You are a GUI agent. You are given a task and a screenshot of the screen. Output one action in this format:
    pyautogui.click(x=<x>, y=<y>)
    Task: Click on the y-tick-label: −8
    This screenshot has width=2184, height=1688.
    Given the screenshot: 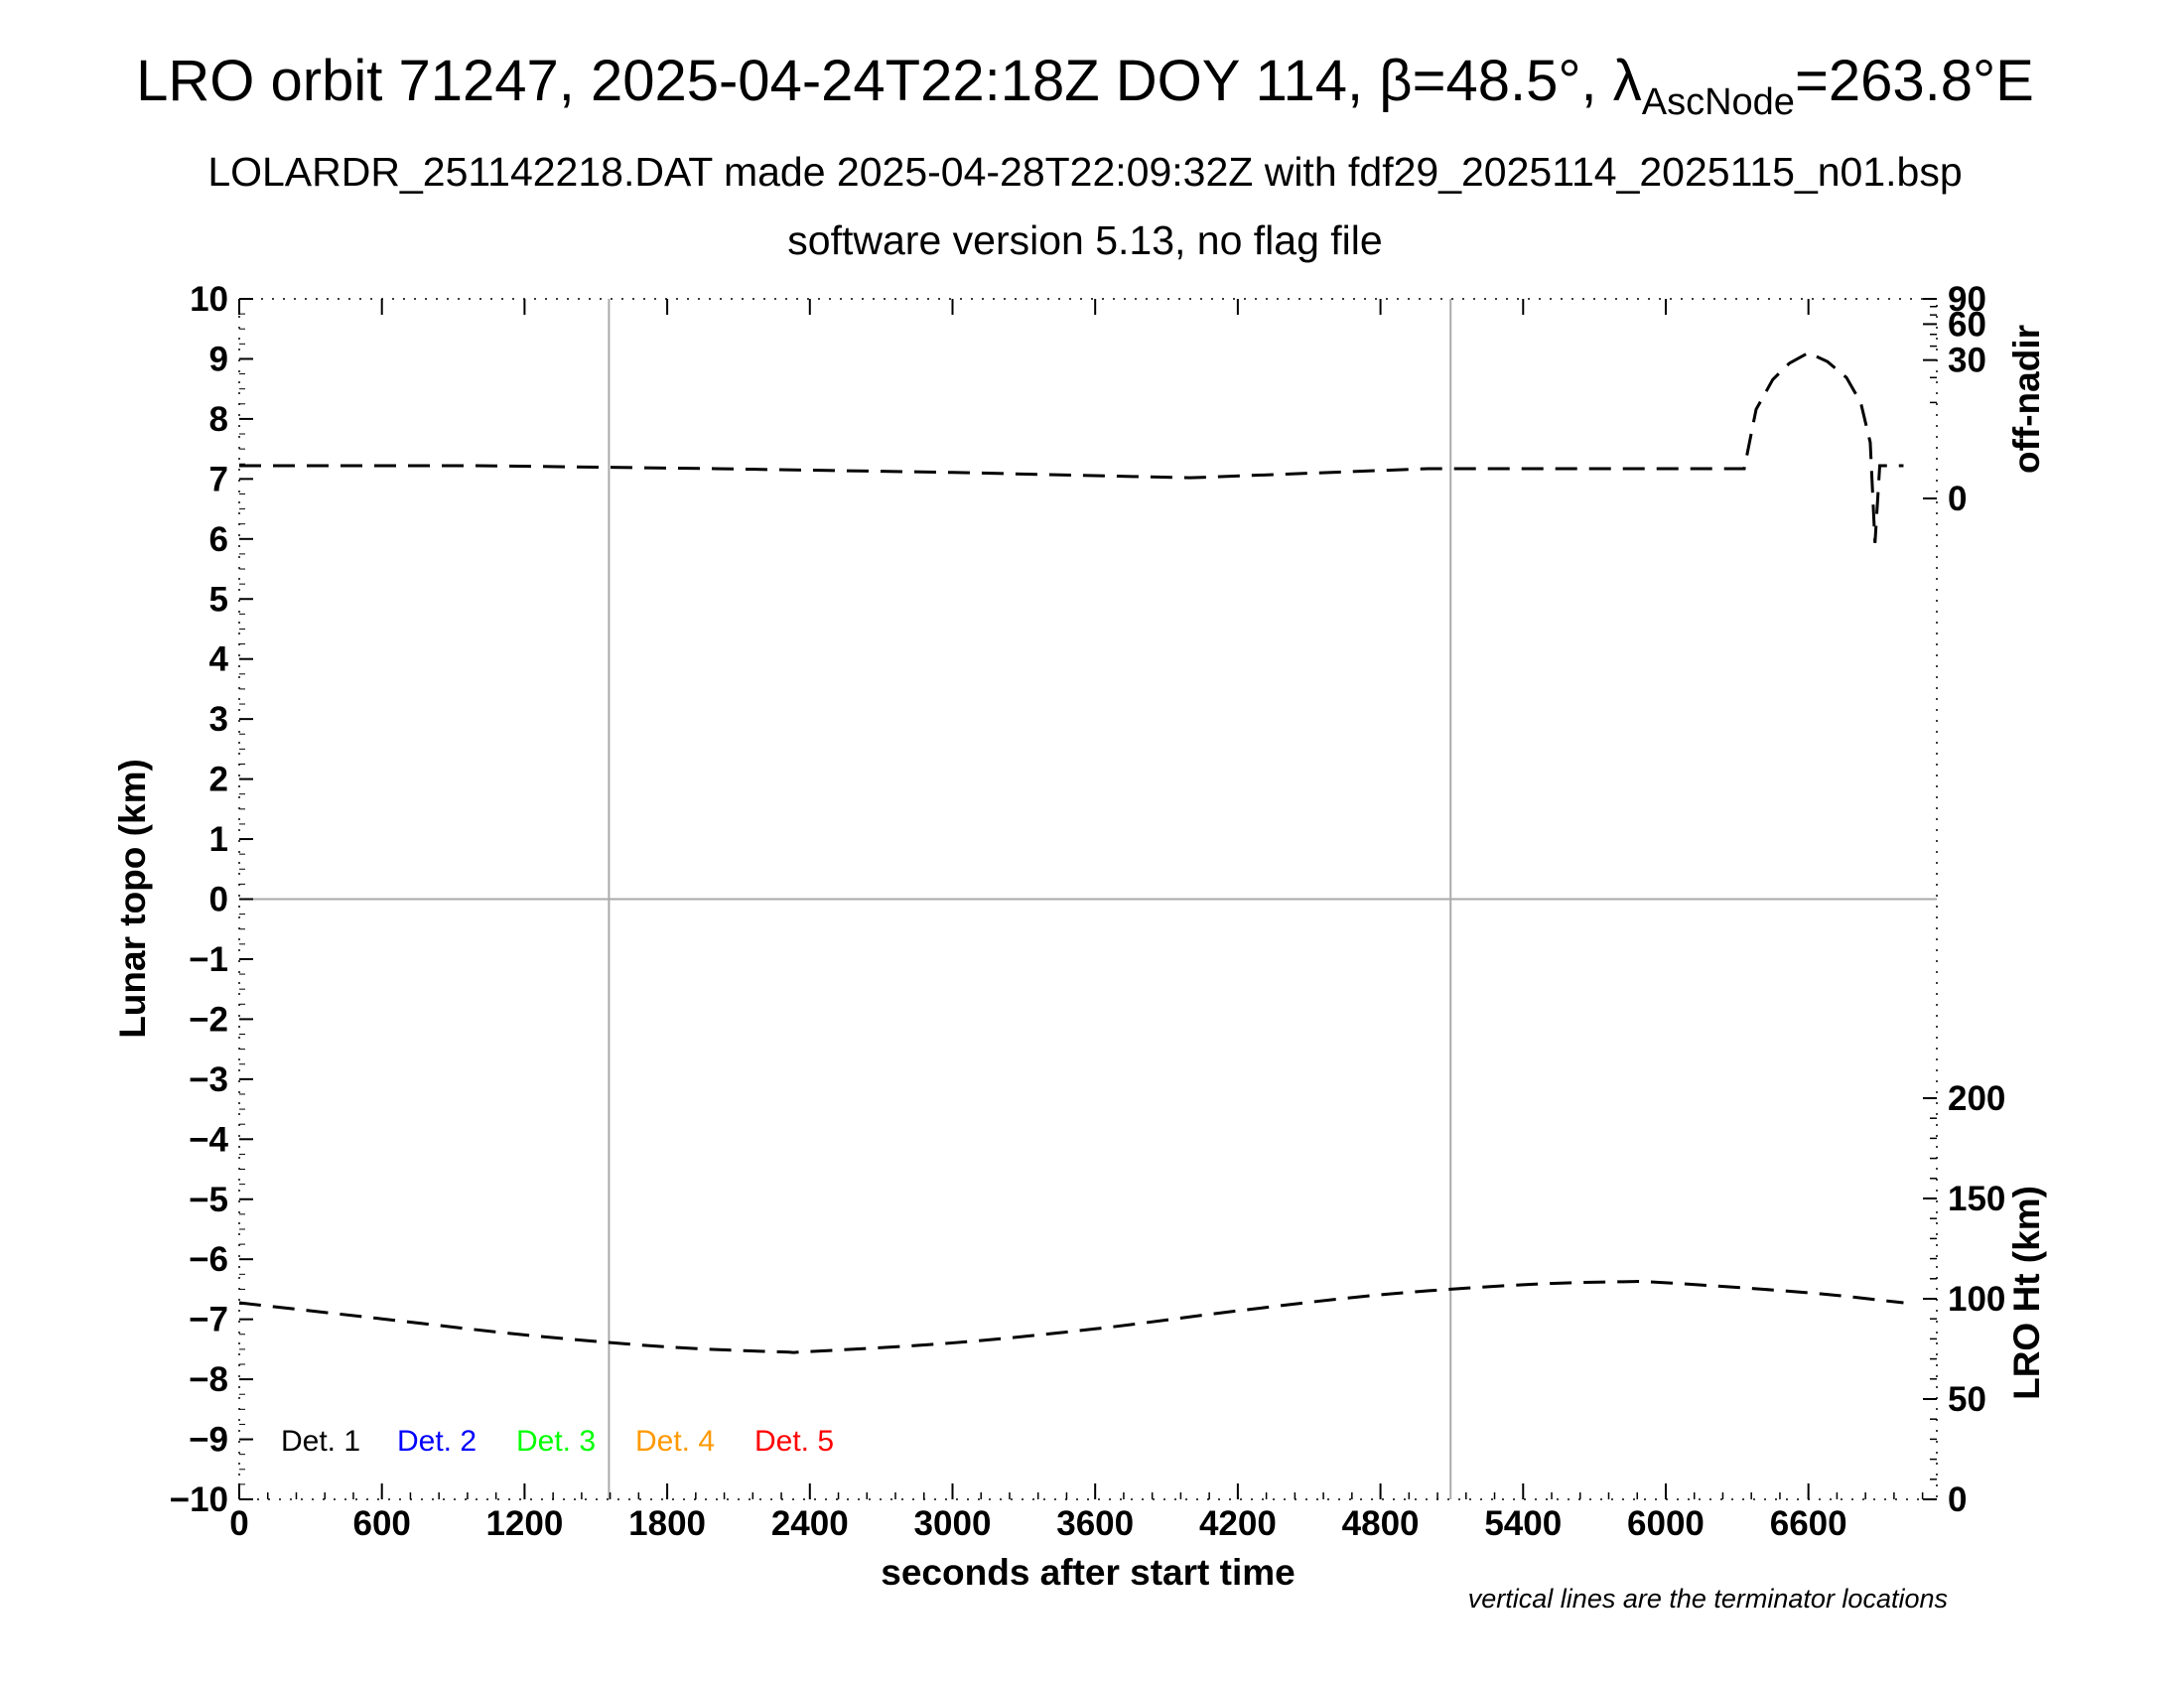 What is the action you would take?
    pyautogui.click(x=208, y=1379)
    